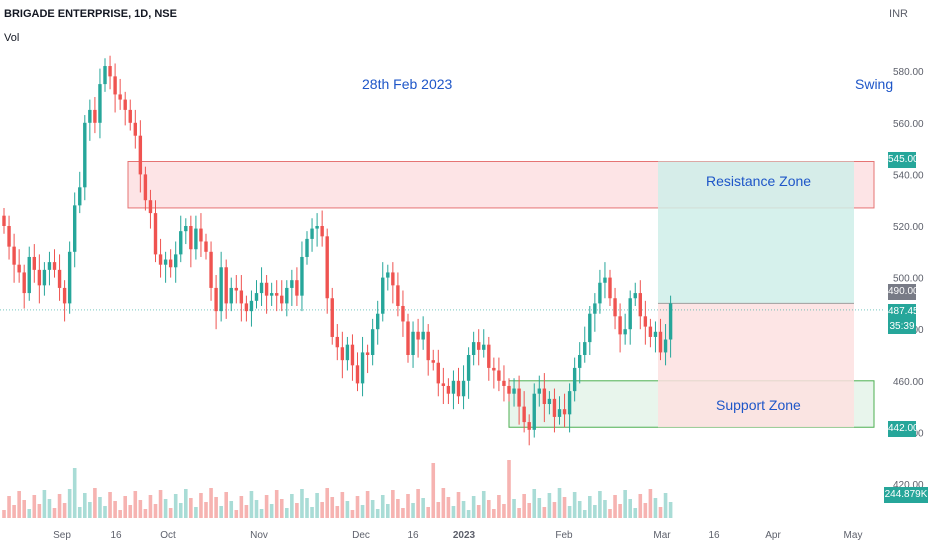 The width and height of the screenshot is (932, 550). What do you see at coordinates (407, 84) in the screenshot?
I see `date-annotation: 28th Feb 2023` at bounding box center [407, 84].